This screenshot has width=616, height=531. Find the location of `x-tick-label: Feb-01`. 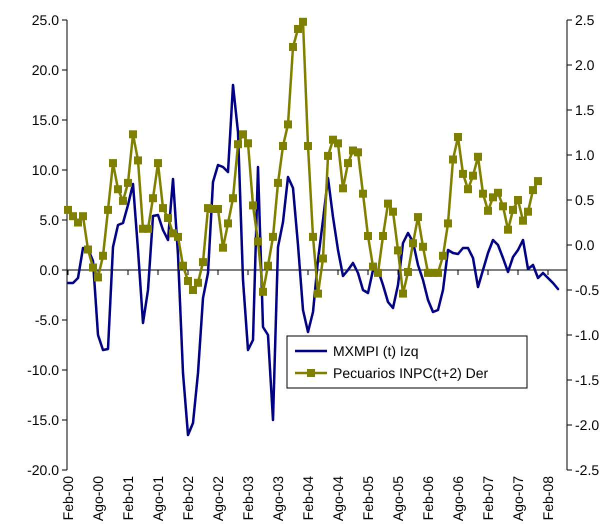

x-tick-label: Feb-01 is located at coordinates (128, 498).